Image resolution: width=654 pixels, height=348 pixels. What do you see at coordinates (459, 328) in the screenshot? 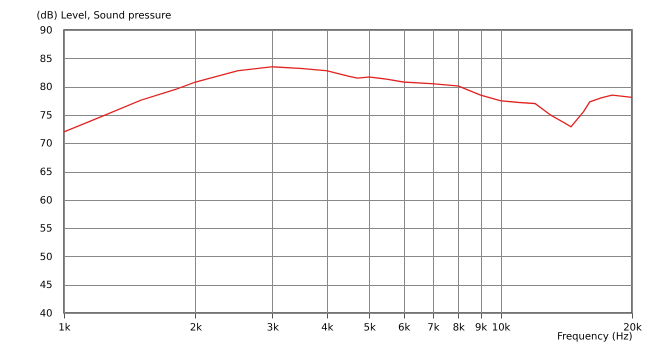
I see `x-tick-label: 8k` at bounding box center [459, 328].